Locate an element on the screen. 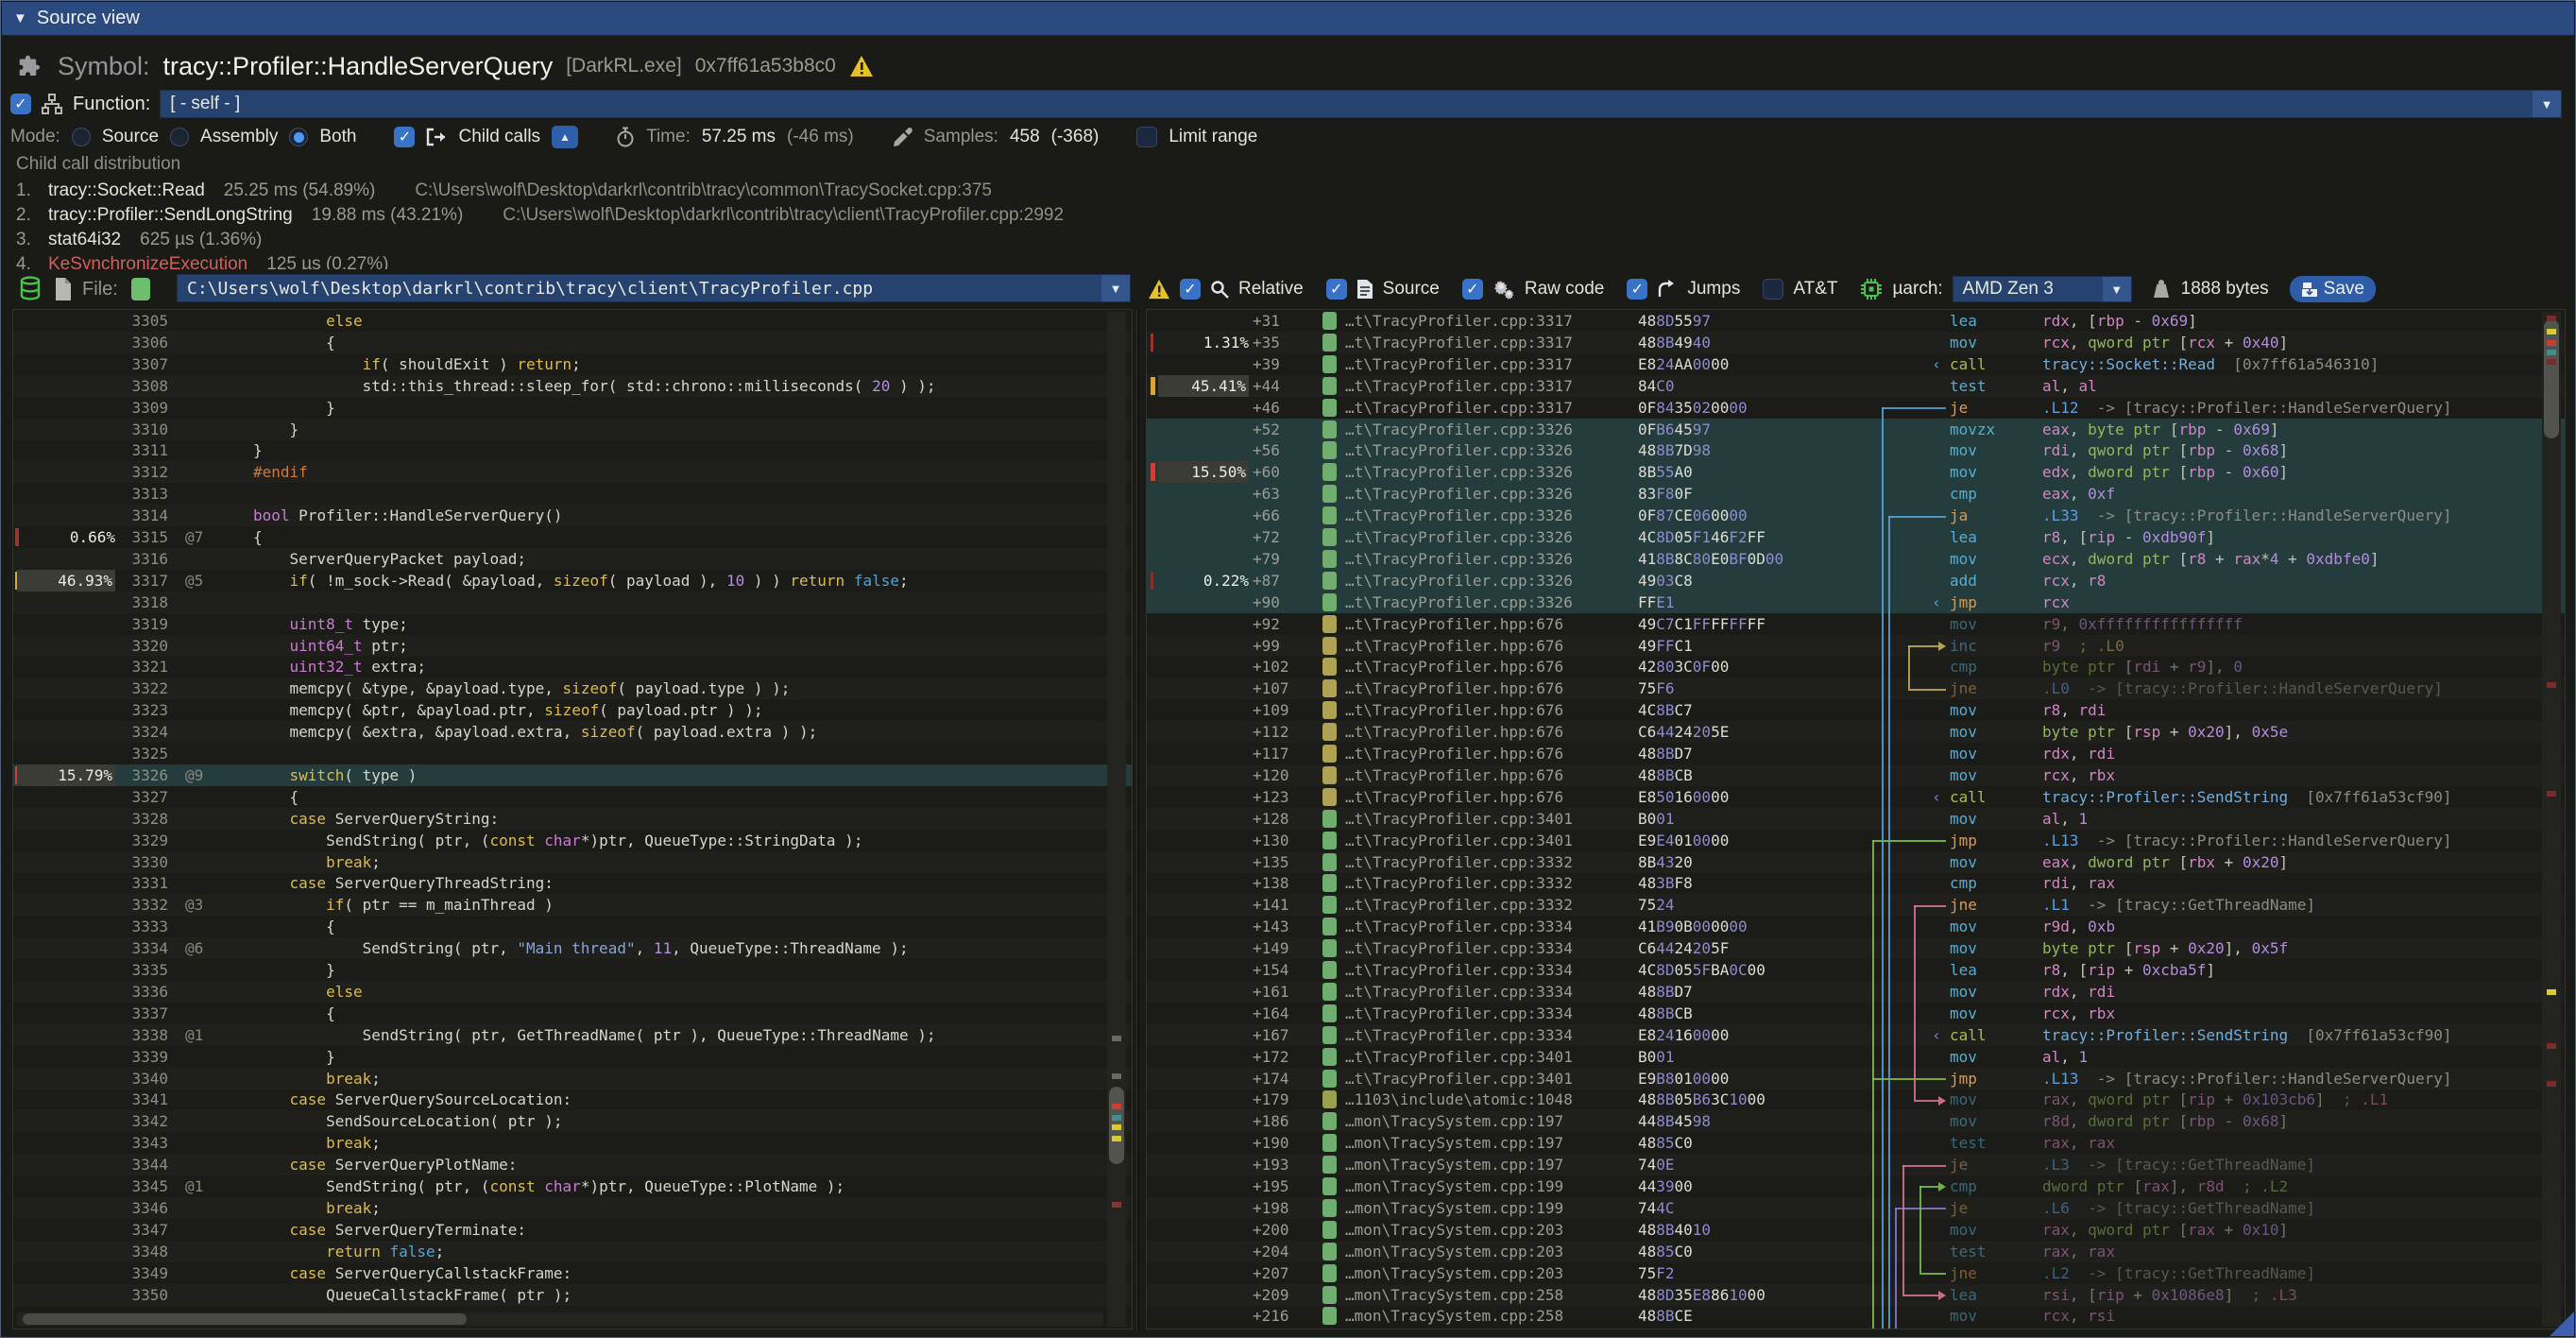  asm-source-location: …mon\TracySystem.cpp:199 is located at coordinates (1454, 1186).